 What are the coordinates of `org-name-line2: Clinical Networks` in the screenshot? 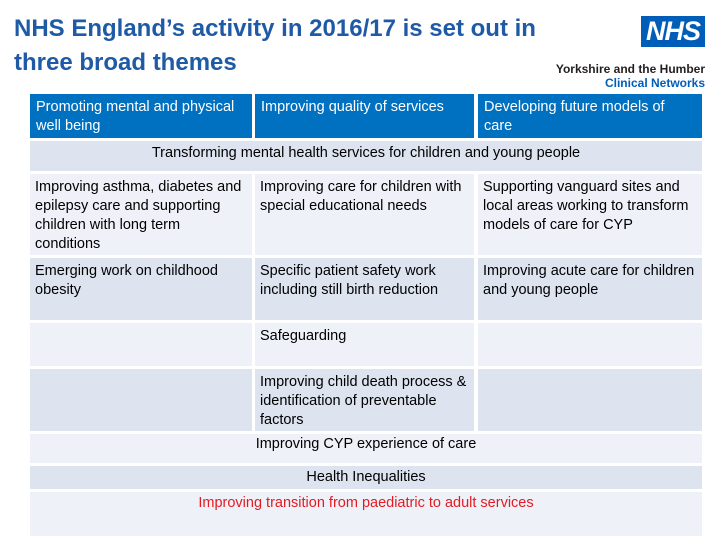 It's located at (654, 83).